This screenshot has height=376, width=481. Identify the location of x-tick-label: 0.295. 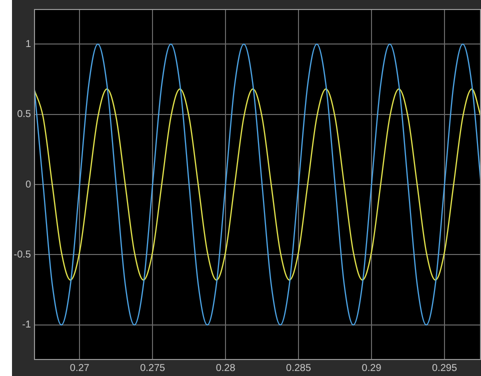
(445, 368).